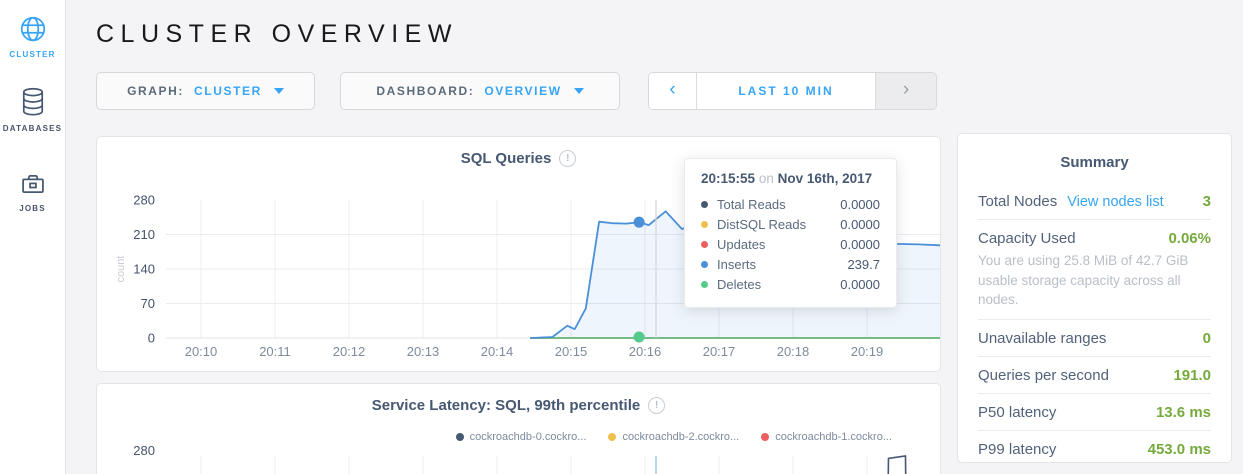 The height and width of the screenshot is (474, 1243). Describe the element at coordinates (151, 338) in the screenshot. I see `y-tick-label: 0` at that location.